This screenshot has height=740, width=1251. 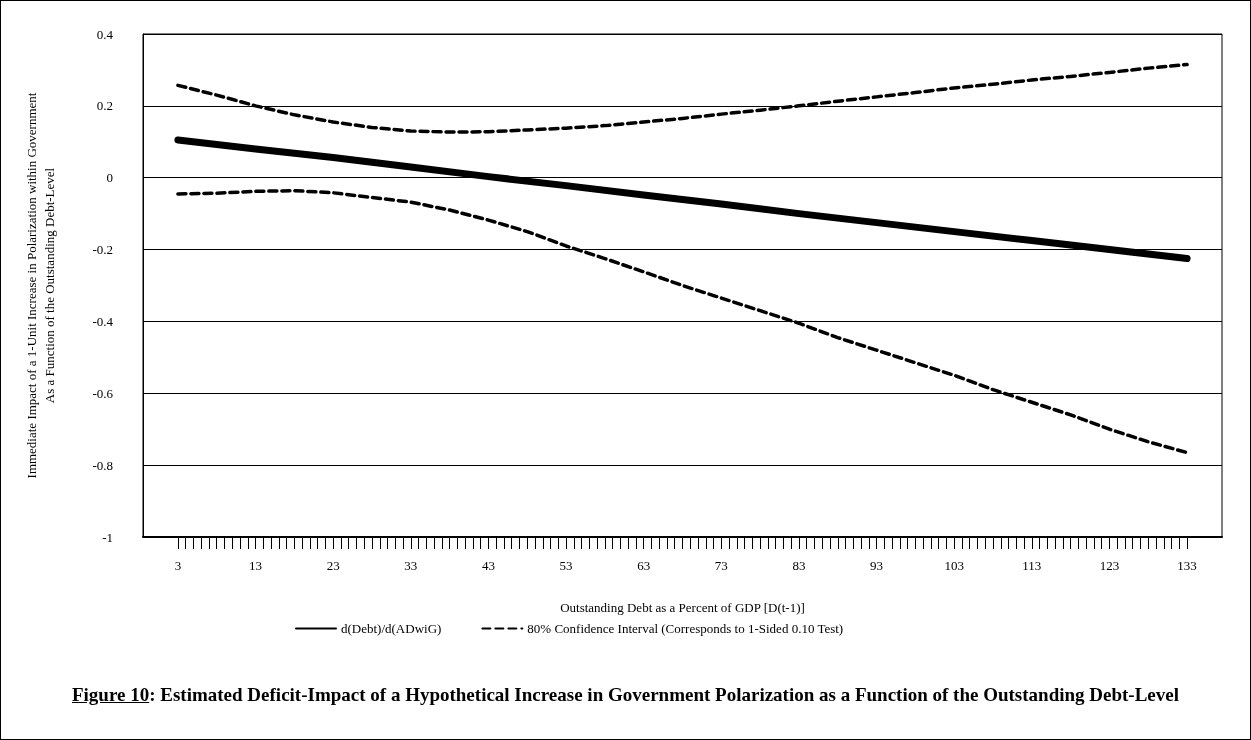 I want to click on legend-label: d(Debt)/d(ADwiG), so click(x=391, y=628).